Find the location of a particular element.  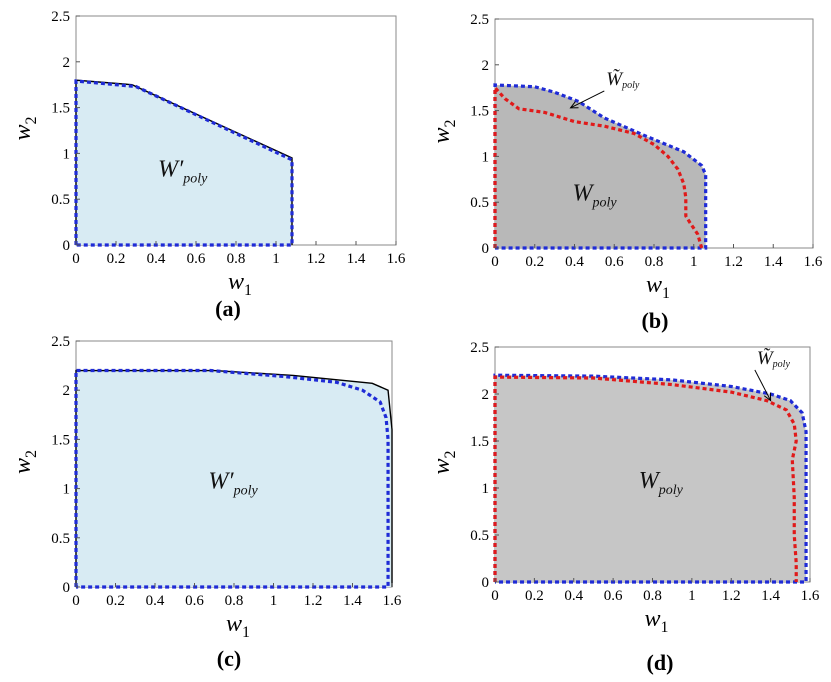

panel-caption: (b) is located at coordinates (655, 320).